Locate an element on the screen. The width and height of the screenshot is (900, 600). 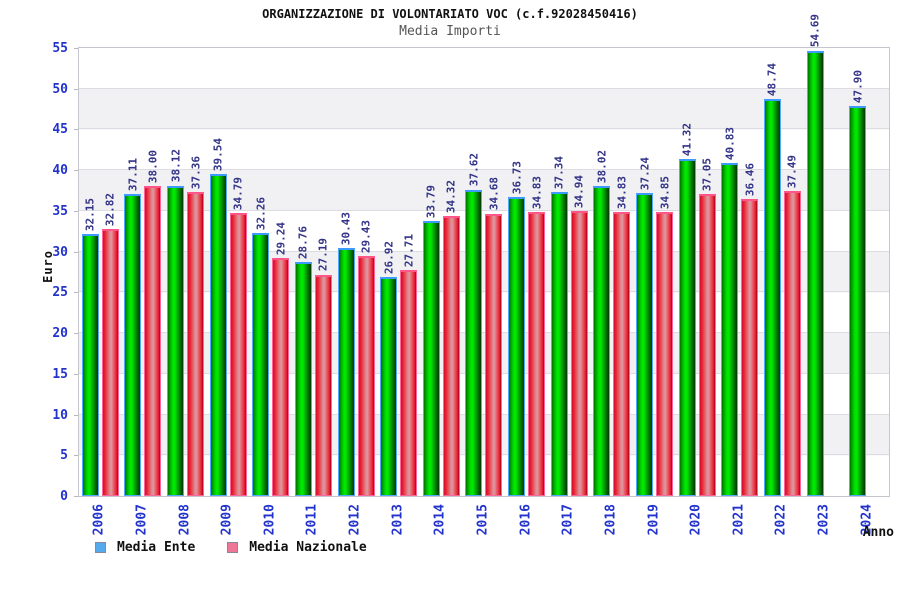
bar-ente-2024: 47.90 is located at coordinates (858, 283).